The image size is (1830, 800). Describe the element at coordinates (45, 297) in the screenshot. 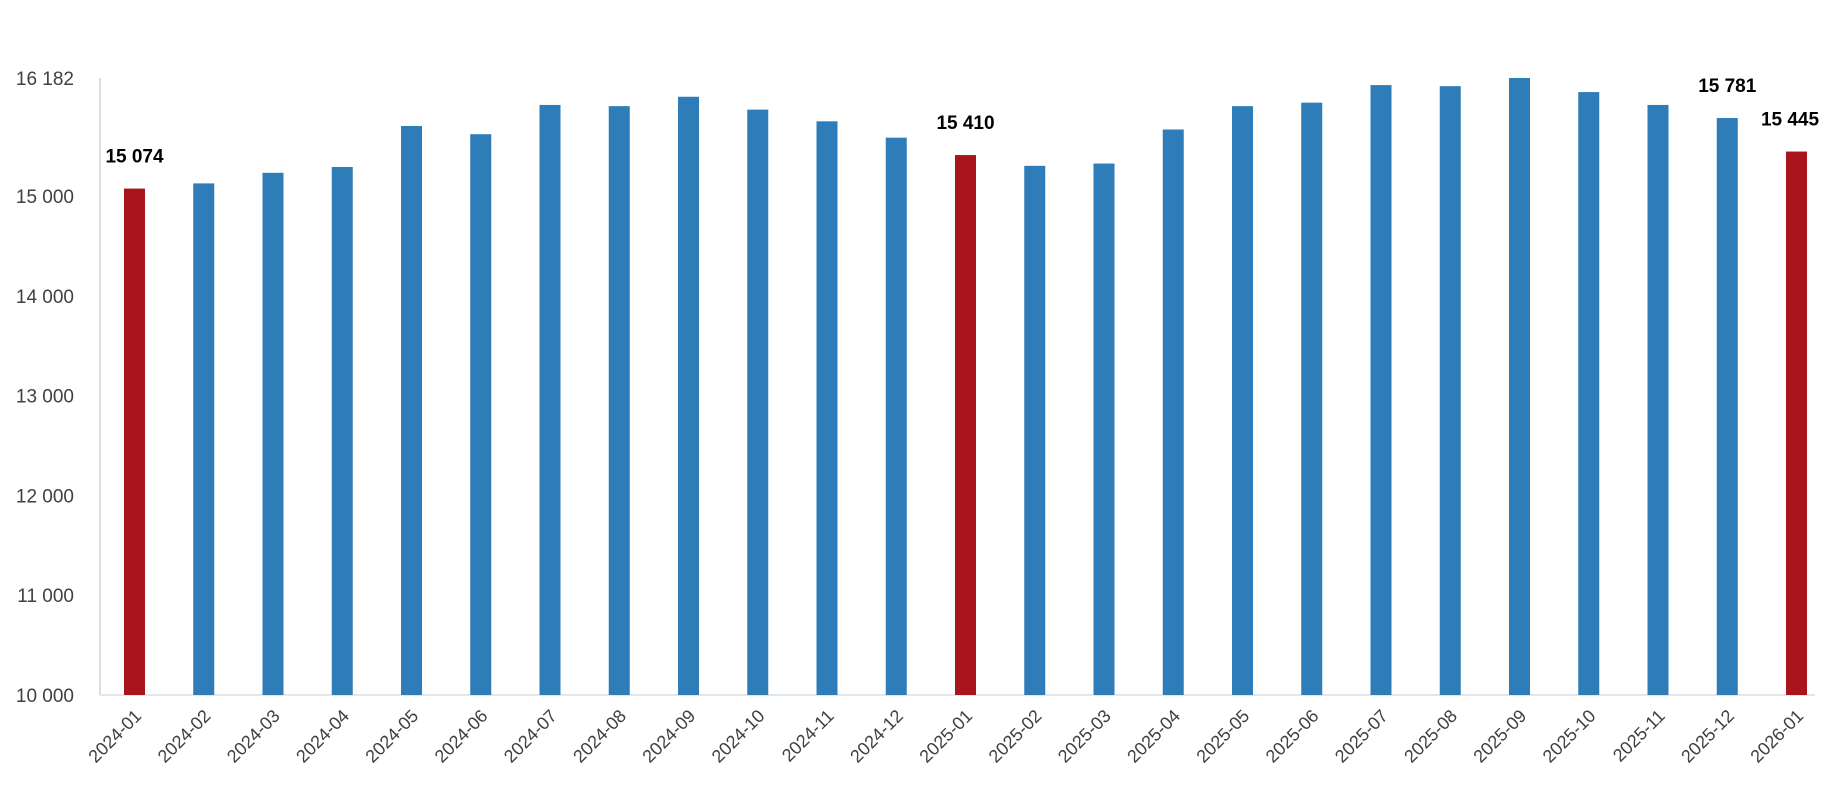

I see `y-tick-label: 14 000` at that location.